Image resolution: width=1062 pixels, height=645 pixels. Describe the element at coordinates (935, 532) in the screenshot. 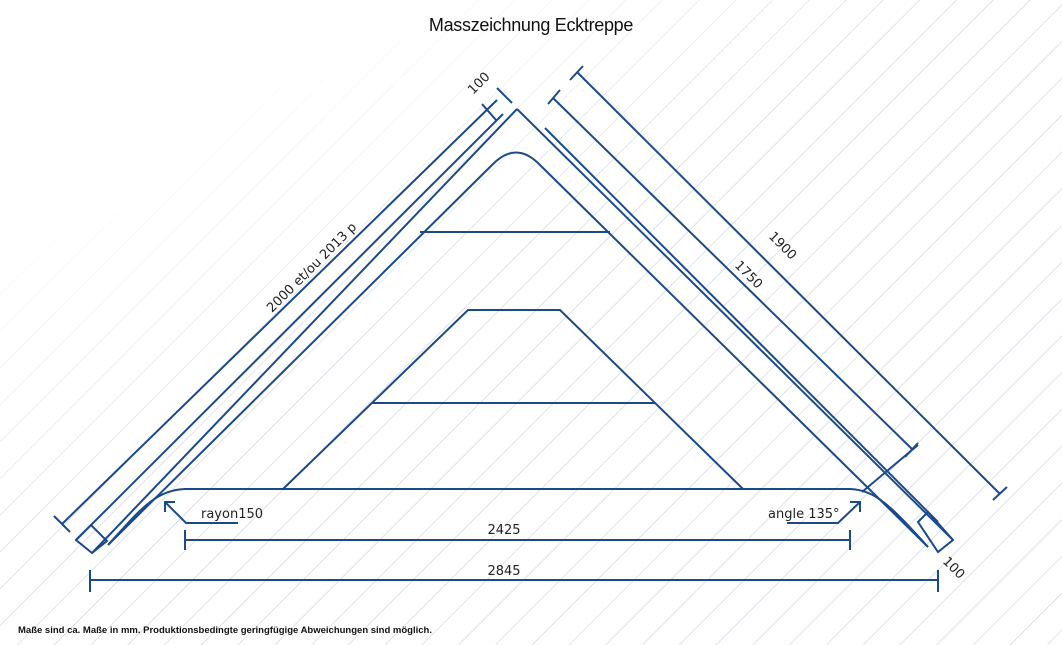

I see `right-foot-box` at that location.